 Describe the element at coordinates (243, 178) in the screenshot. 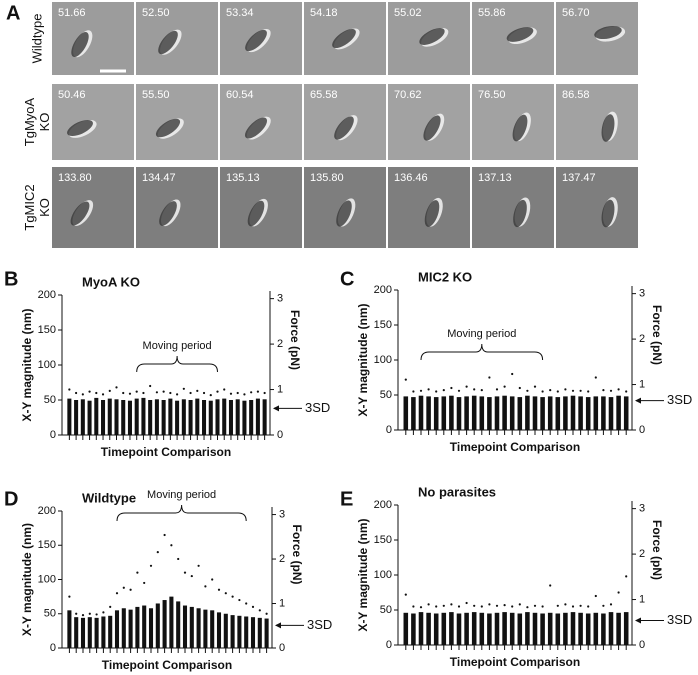

I see `timestamp: 135.13` at that location.